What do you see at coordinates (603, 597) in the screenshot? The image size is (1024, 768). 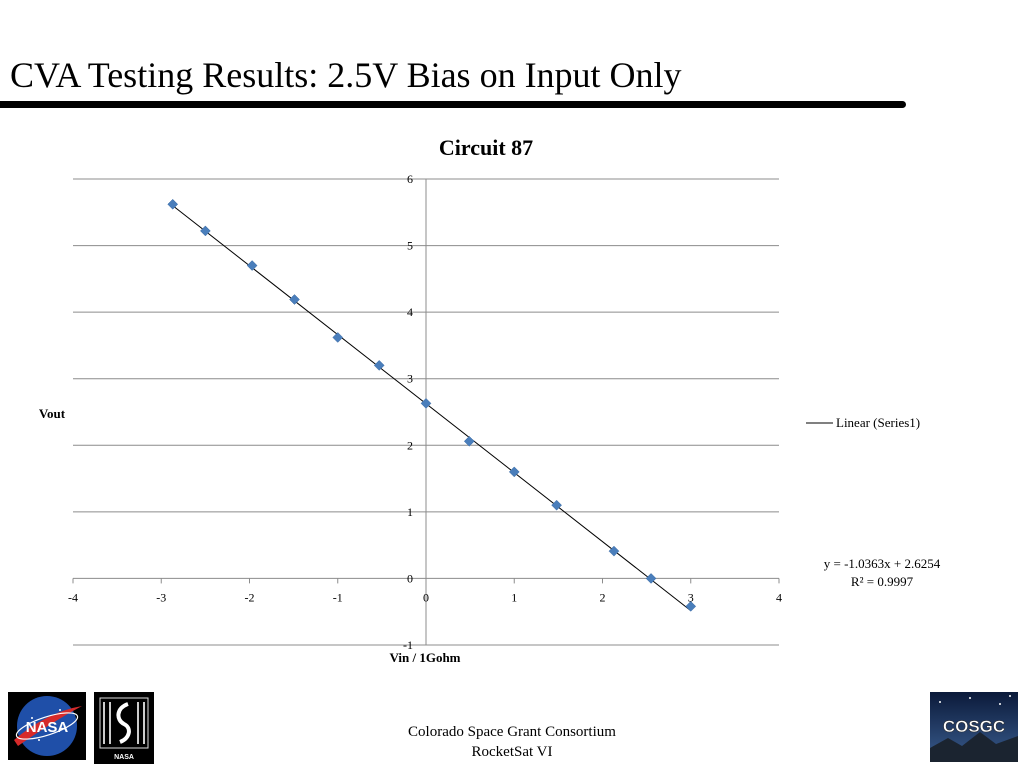 I see `x-tick-label: 2` at bounding box center [603, 597].